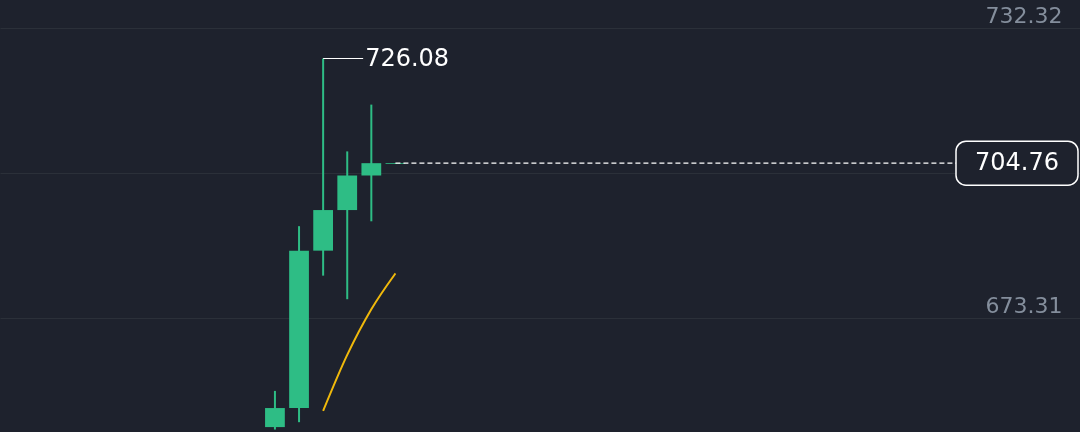  I want to click on ref-line-label: 704.76, so click(1017, 162).